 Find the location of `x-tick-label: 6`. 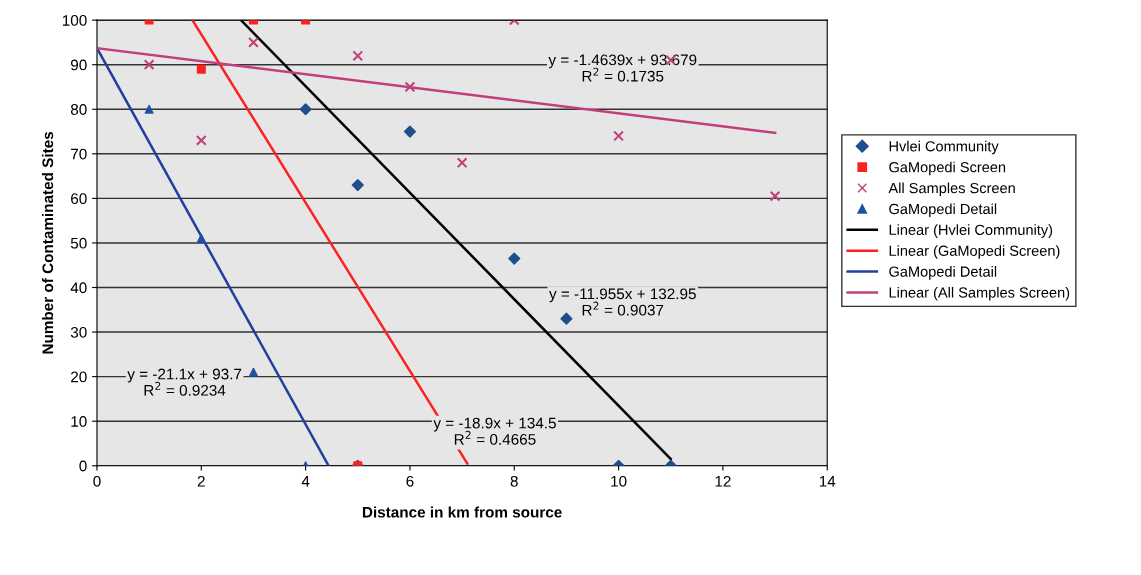

x-tick-label: 6 is located at coordinates (410, 481).